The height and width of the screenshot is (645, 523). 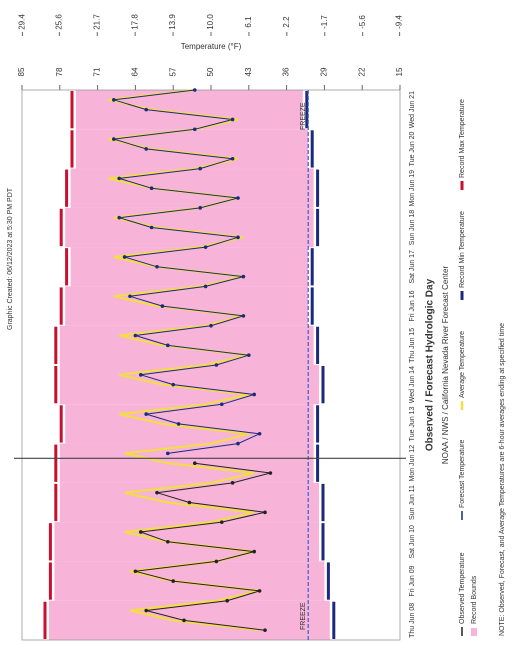 What do you see at coordinates (430, 364) in the screenshot?
I see `chart-title: Observed / Forecast Hydrologic Day` at bounding box center [430, 364].